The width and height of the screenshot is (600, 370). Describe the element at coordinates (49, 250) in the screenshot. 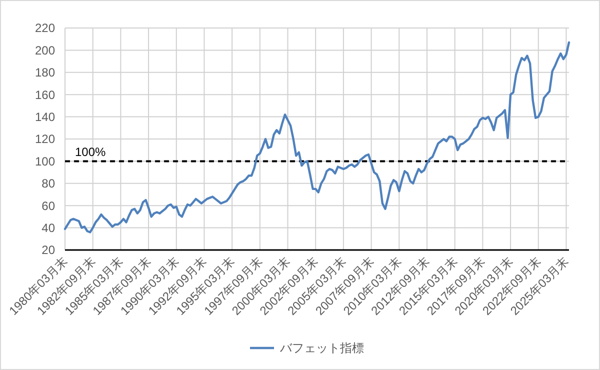

I see `y-tick-label: 20` at that location.